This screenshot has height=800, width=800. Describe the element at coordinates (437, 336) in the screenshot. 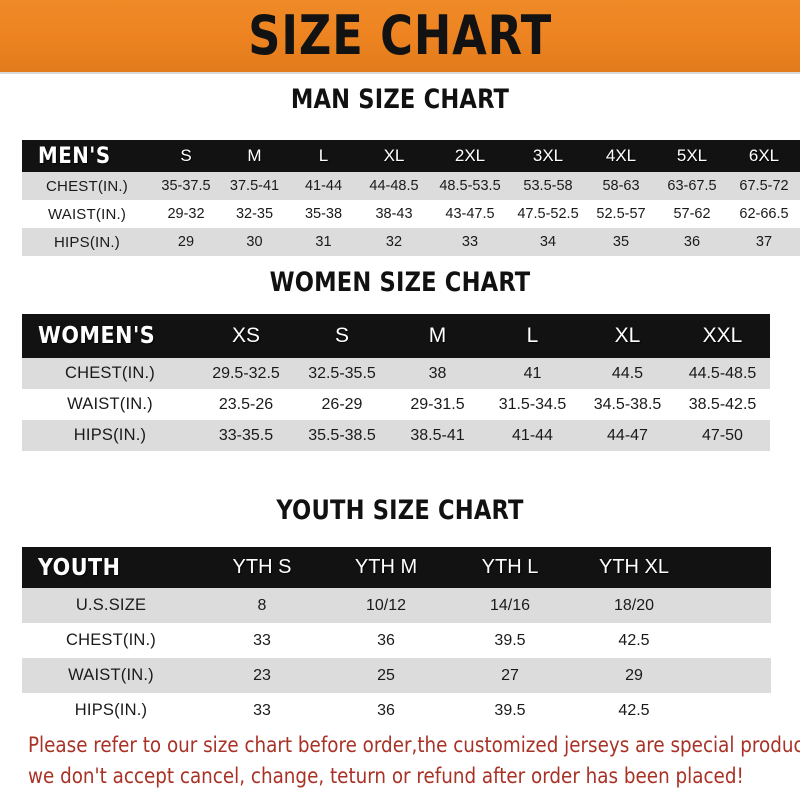

I see `women-size-header: M` at that location.